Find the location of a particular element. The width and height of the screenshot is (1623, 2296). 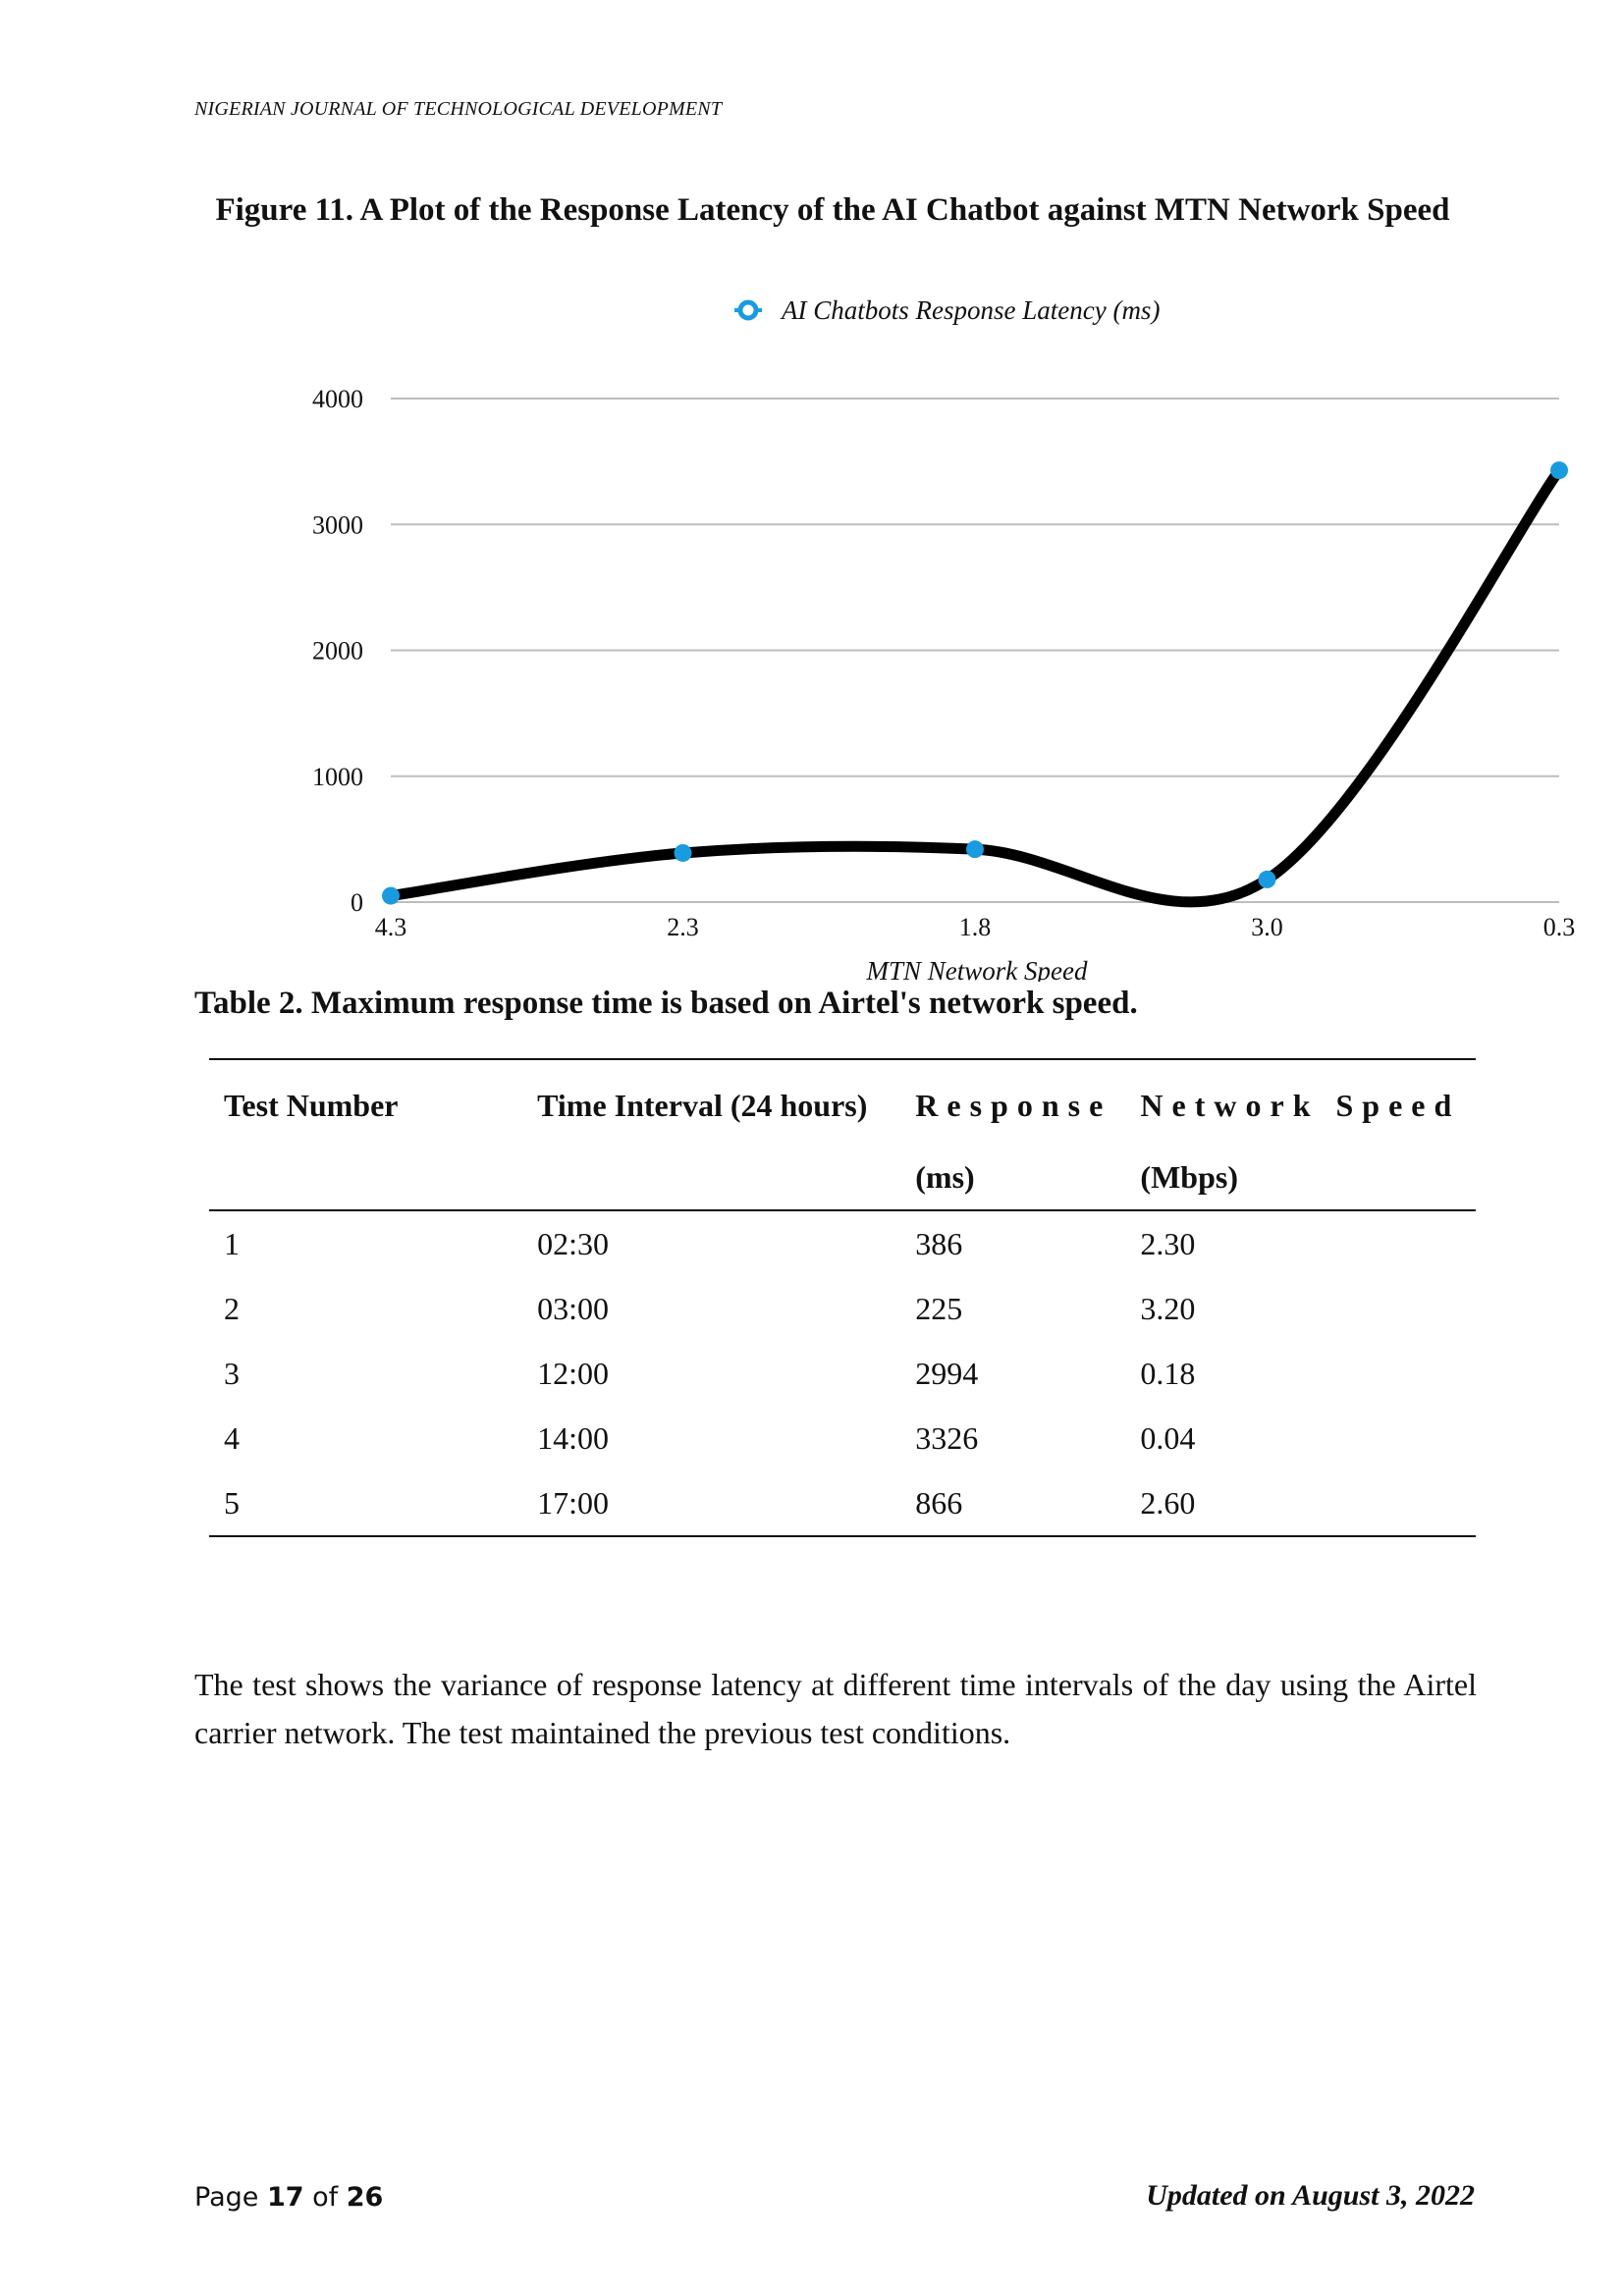

table-row: 1 02:30 386 2.30 is located at coordinates (842, 1243).